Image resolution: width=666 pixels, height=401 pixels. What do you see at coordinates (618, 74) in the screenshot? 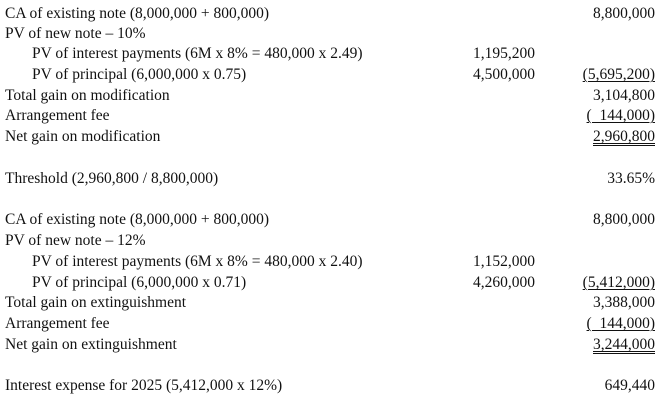
I see `s1-pv-principal-total: (5,695,200)` at bounding box center [618, 74].